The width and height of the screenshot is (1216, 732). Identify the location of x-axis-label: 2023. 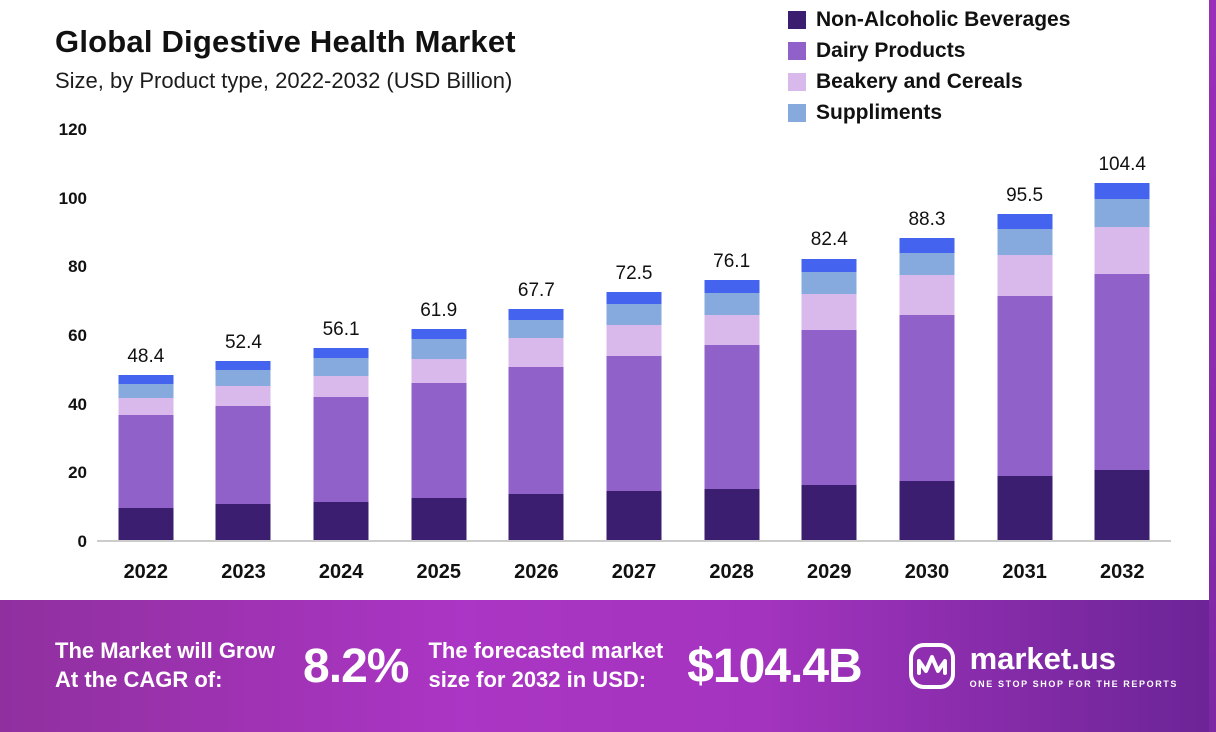
(243, 572).